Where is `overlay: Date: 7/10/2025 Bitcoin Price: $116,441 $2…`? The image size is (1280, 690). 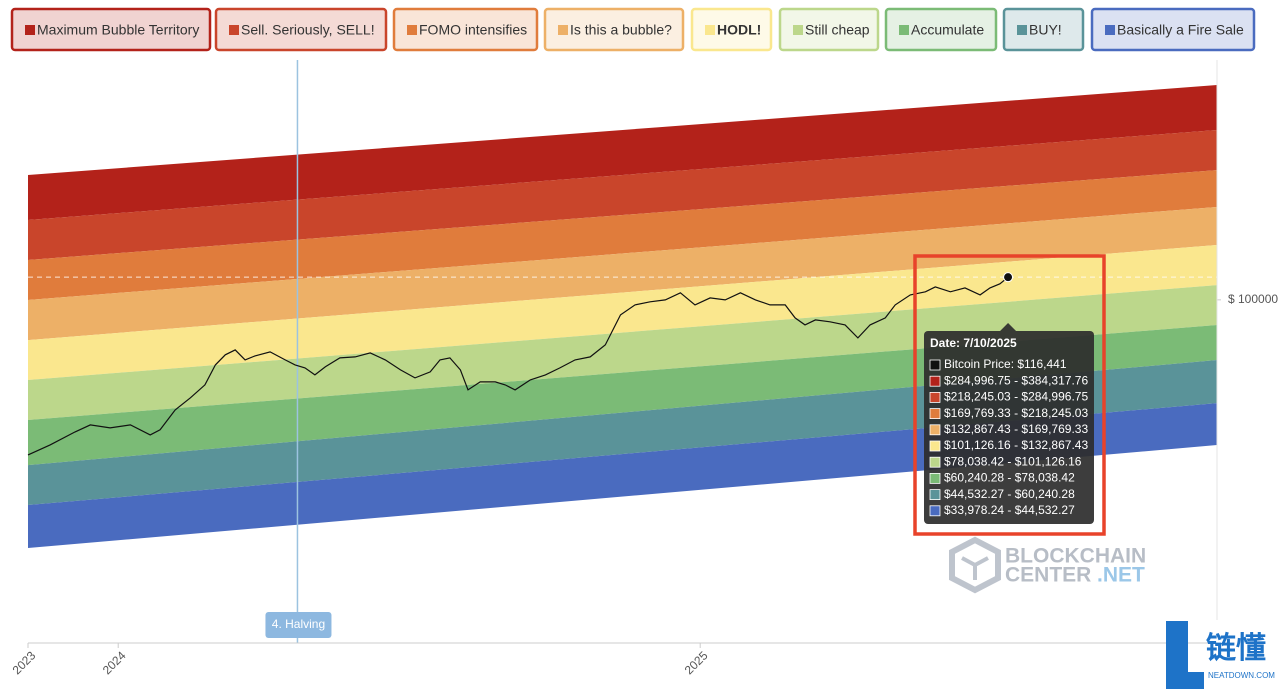 overlay: Date: 7/10/2025 Bitcoin Price: $116,441 $2… is located at coordinates (1009, 395).